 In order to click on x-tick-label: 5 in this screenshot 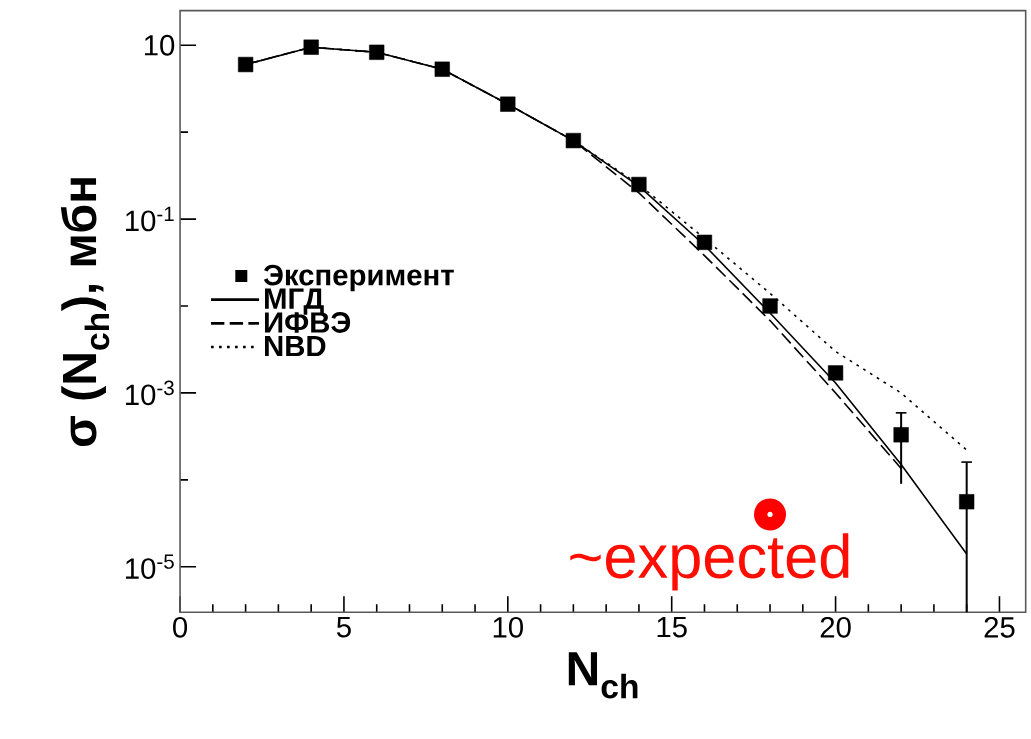, I will do `click(343, 627)`.